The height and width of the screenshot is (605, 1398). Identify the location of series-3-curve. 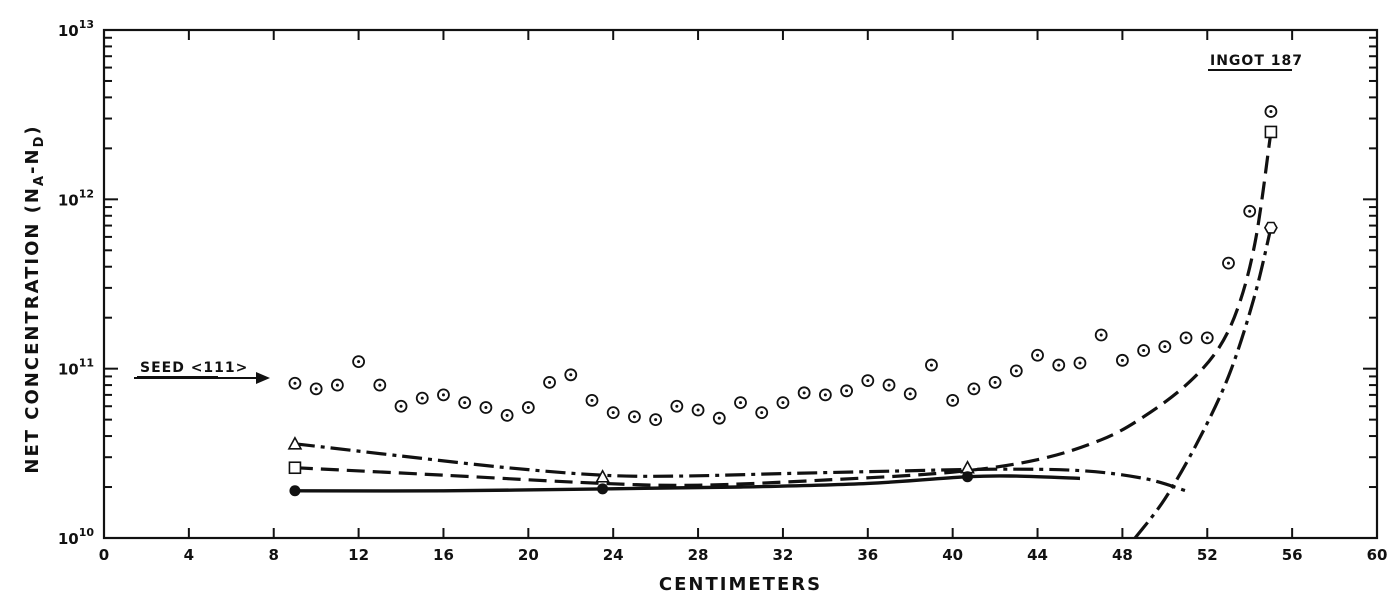
(687, 483).